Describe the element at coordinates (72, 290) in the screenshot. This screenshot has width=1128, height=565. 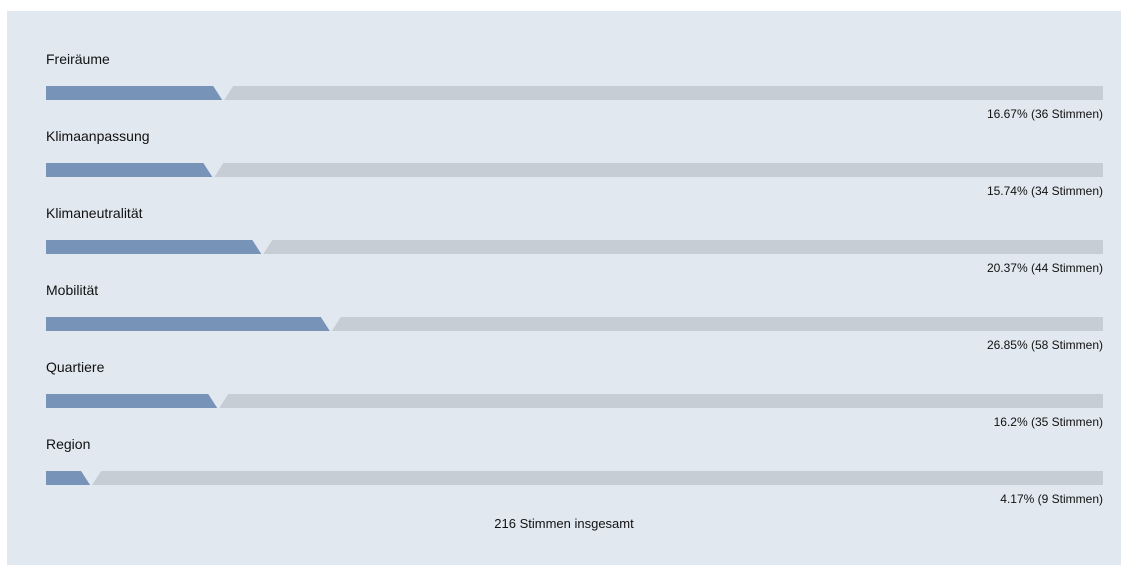
I see `option-label: Mobilität` at that location.